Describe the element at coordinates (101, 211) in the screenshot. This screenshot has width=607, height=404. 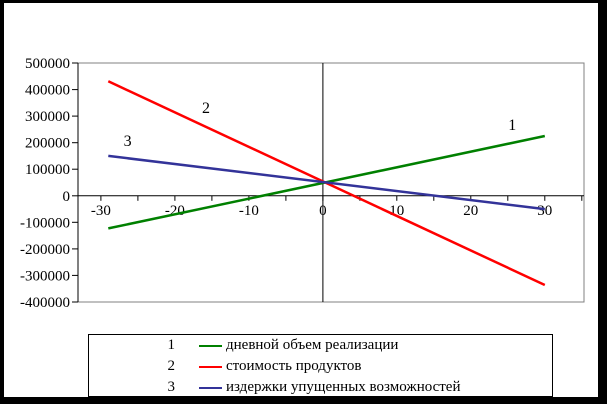
I see `x-tick-label: -30` at that location.